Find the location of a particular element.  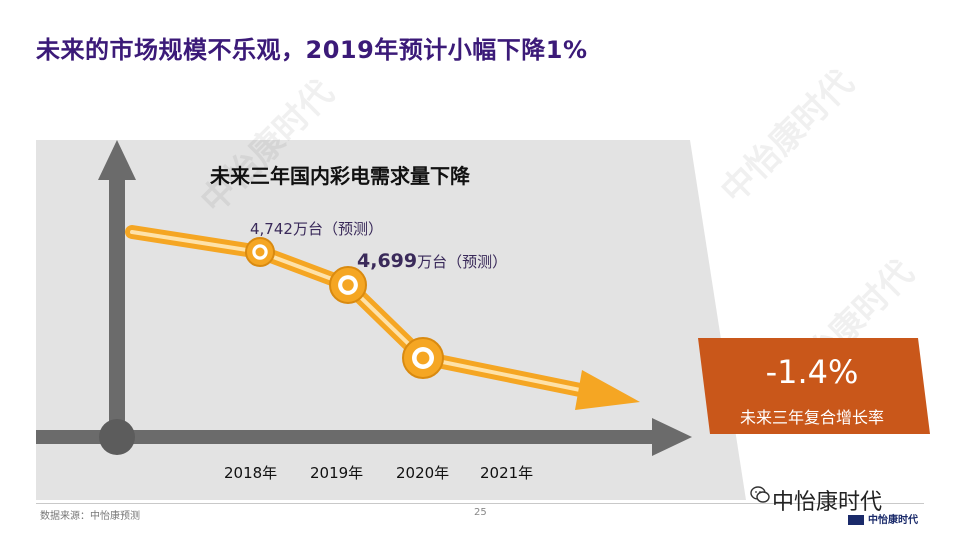

growth-badge is located at coordinates (814, 386).